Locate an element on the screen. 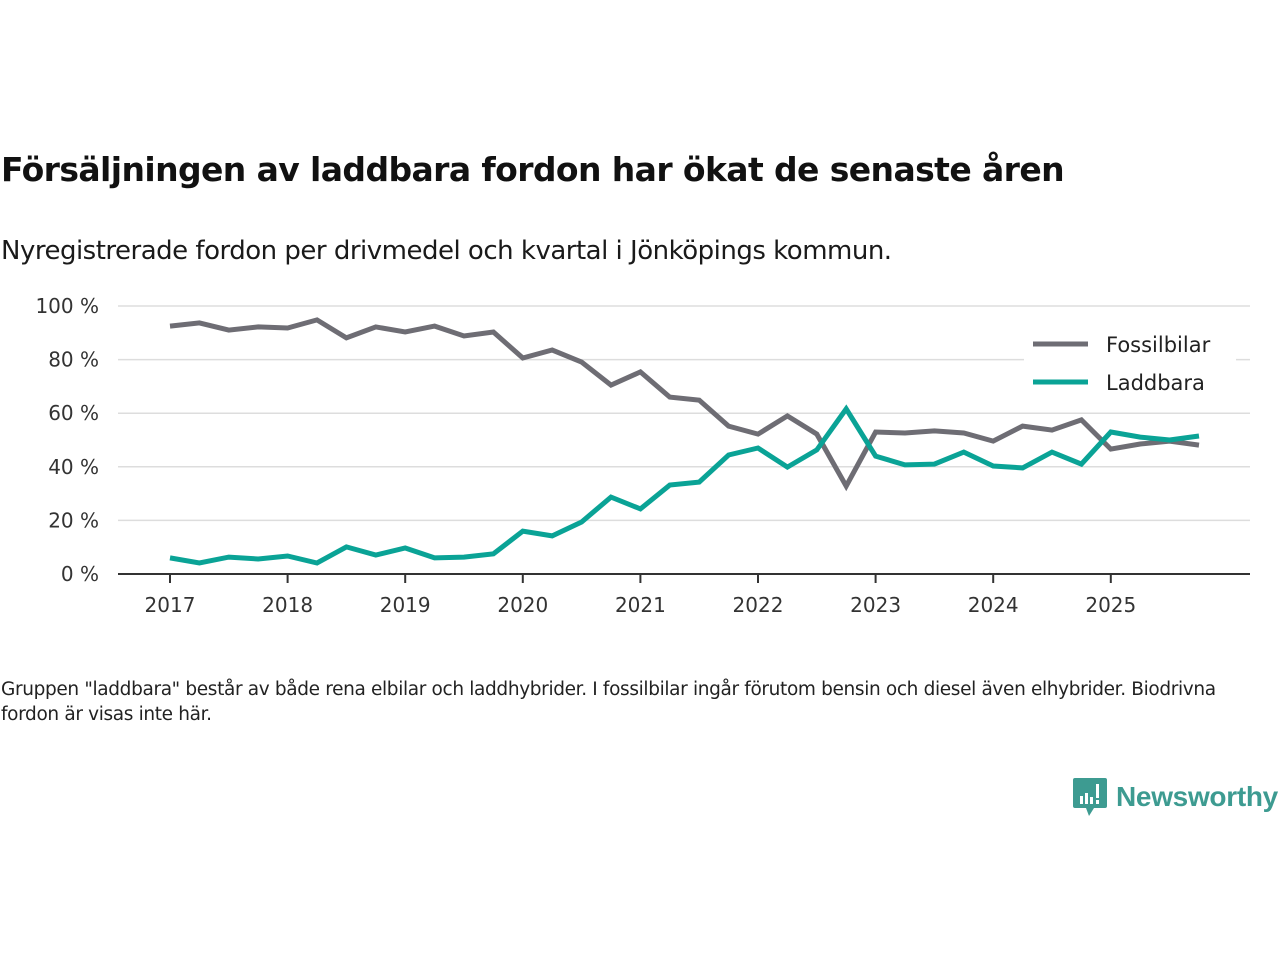 This screenshot has height=960, width=1280. y-axis-ticks: 0 % 20 % 40 % 60 % 80 % 100 % is located at coordinates (67, 440).